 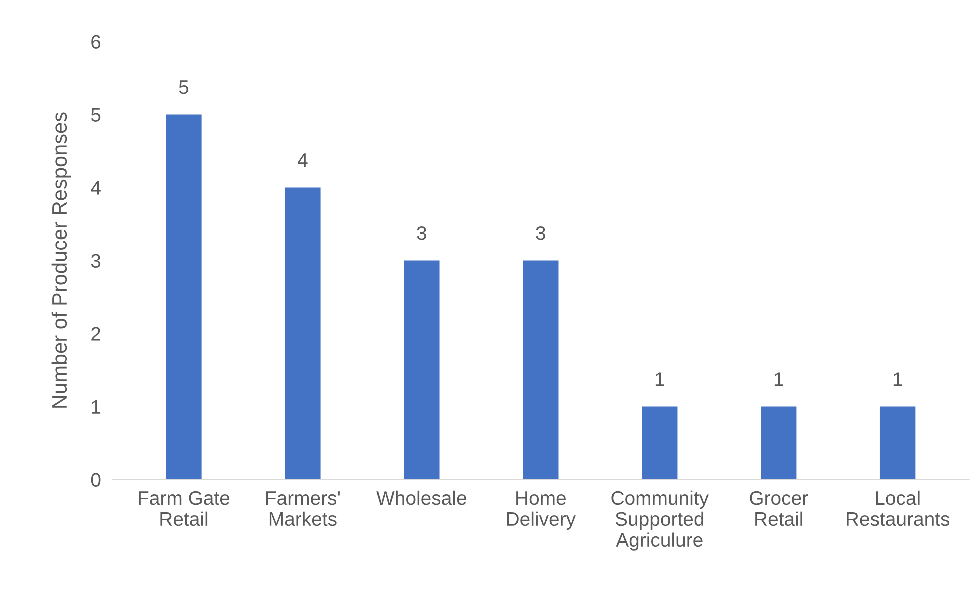 What do you see at coordinates (96, 42) in the screenshot?
I see `y-tick-label: 6` at bounding box center [96, 42].